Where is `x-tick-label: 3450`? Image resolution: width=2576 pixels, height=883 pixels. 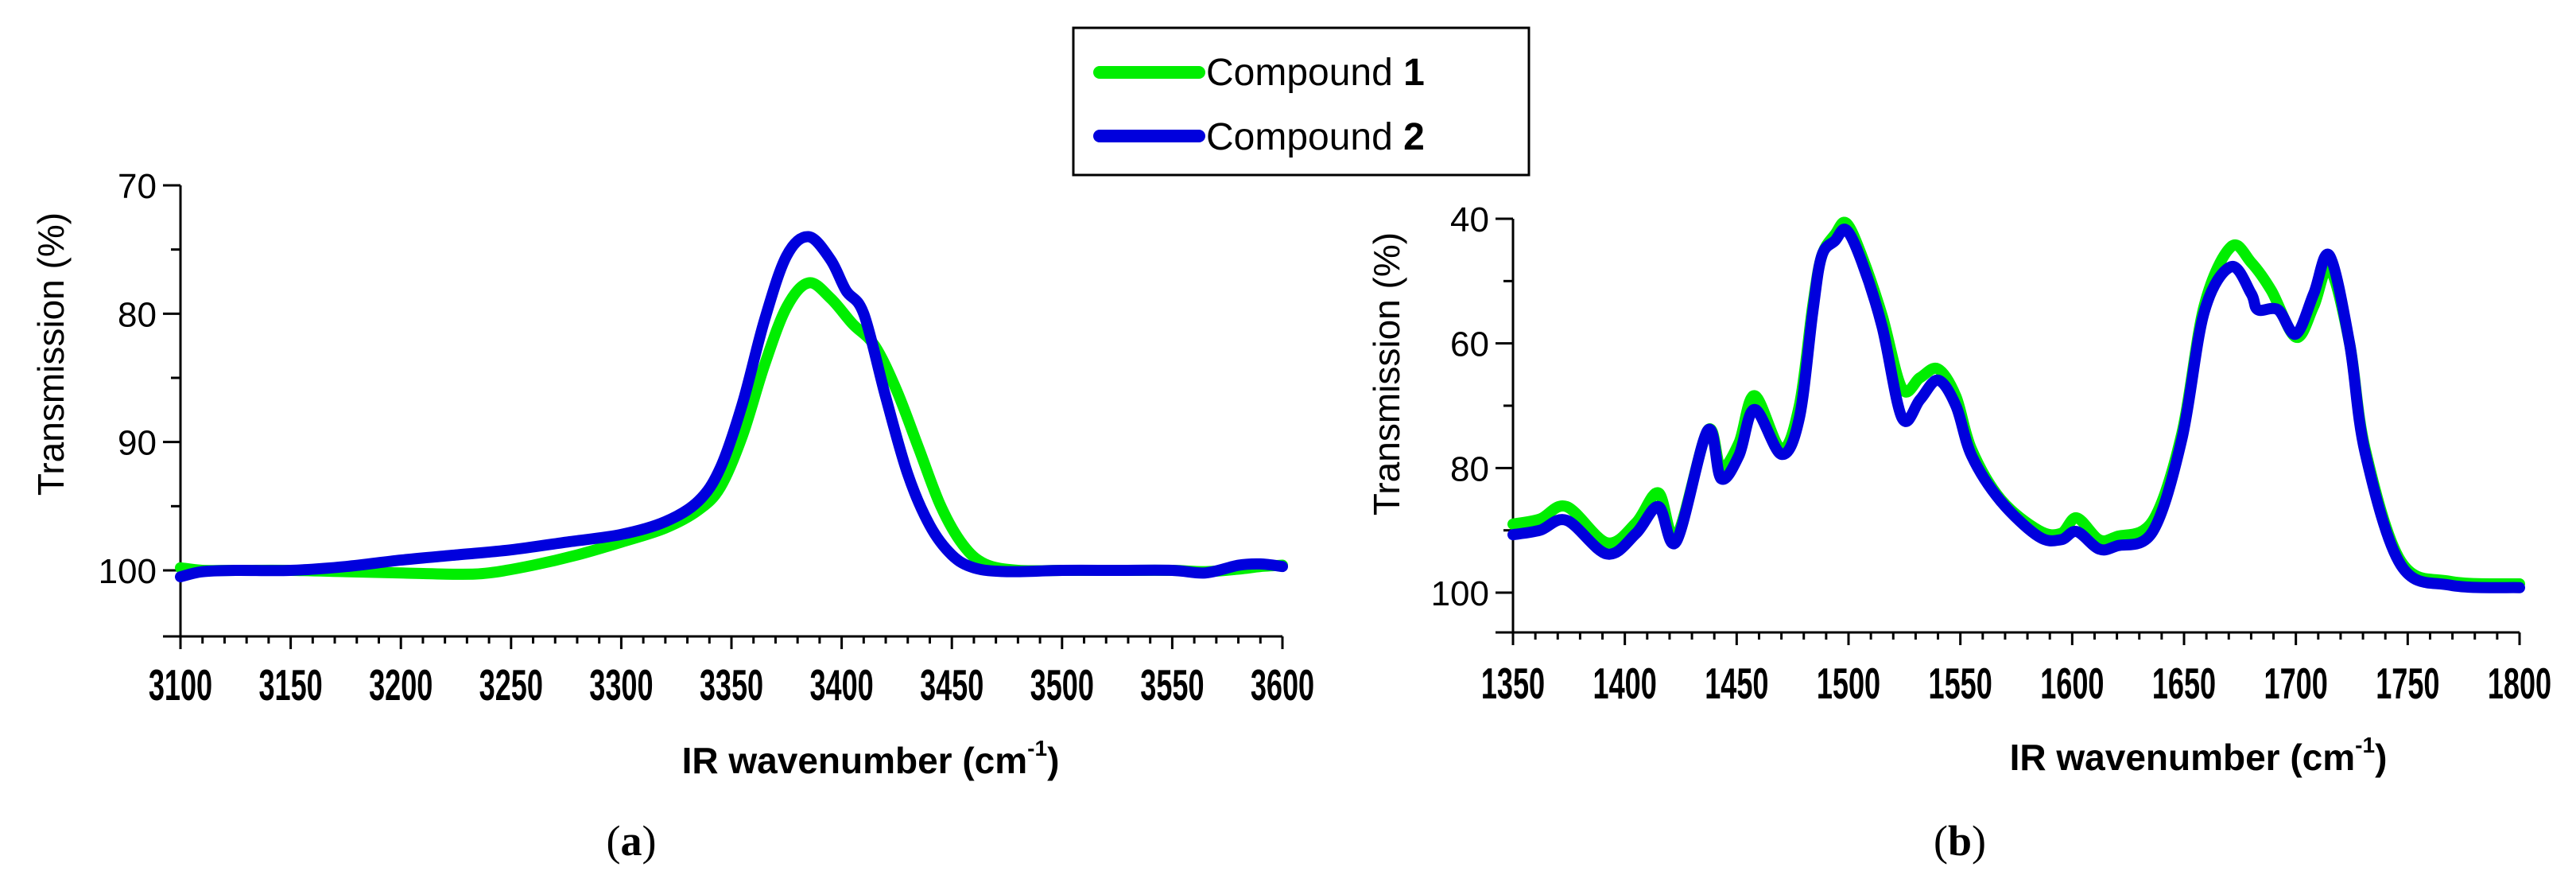 x-tick-label: 3450 is located at coordinates (952, 684).